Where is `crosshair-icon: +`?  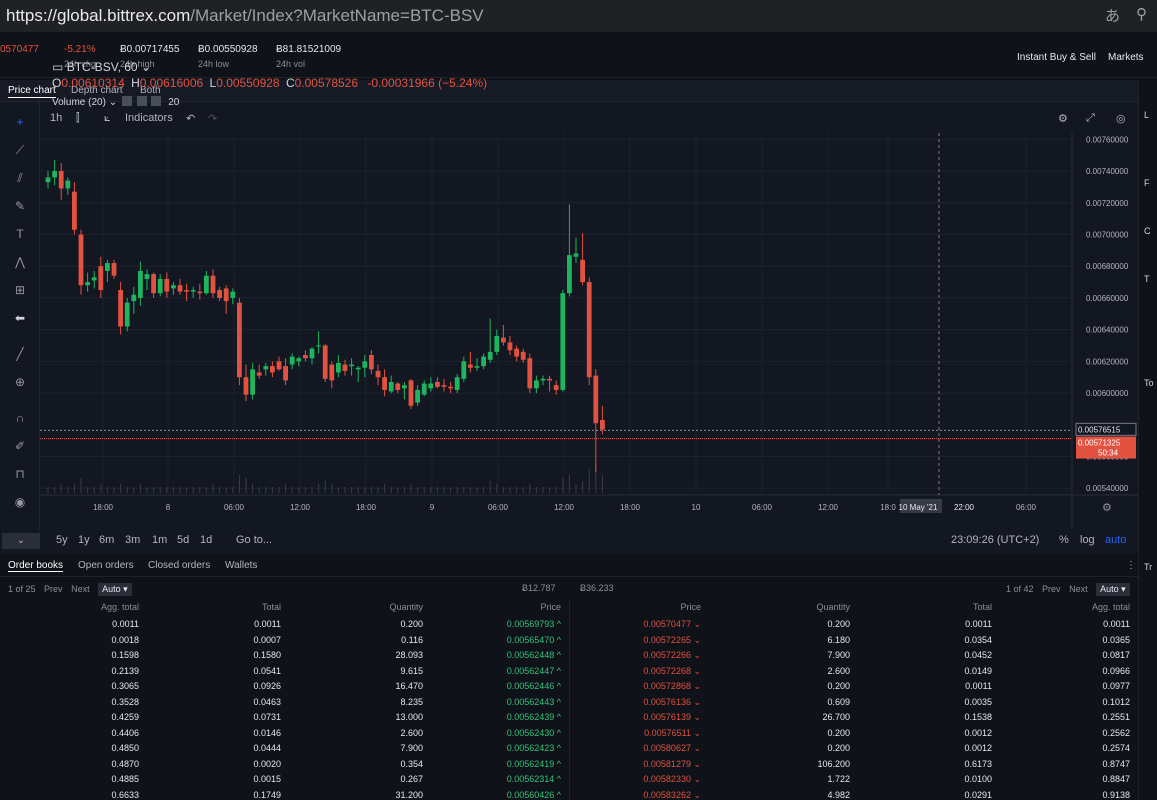
crosshair-icon: + is located at coordinates (20, 122).